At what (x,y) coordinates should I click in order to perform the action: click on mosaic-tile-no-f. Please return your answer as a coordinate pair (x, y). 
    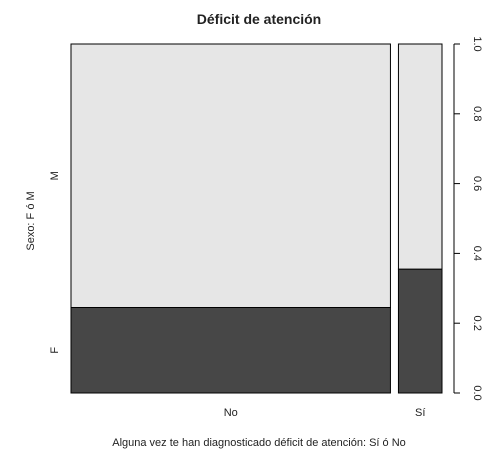
    Looking at the image, I should click on (230, 350).